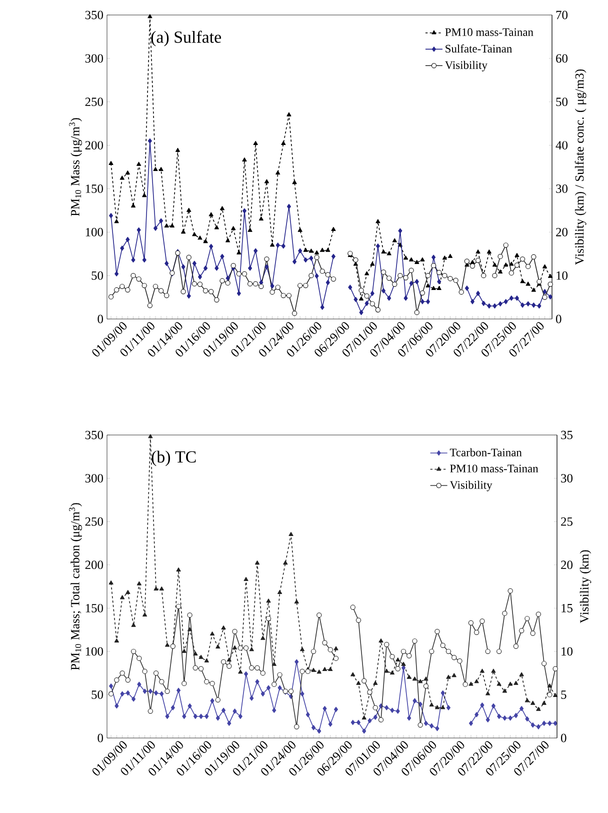  What do you see at coordinates (479, 48) in the screenshot?
I see `legend-label: Sulfate-Tainan` at bounding box center [479, 48].